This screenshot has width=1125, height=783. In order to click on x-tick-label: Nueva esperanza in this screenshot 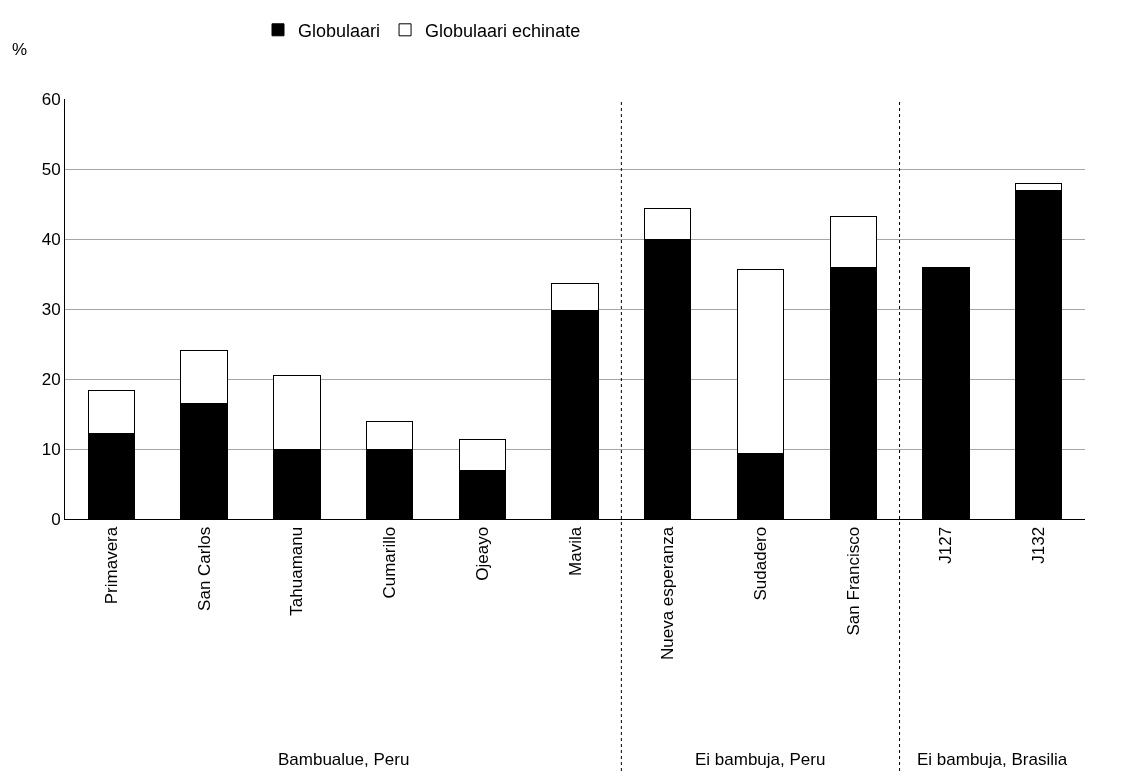, I will do `click(668, 593)`.